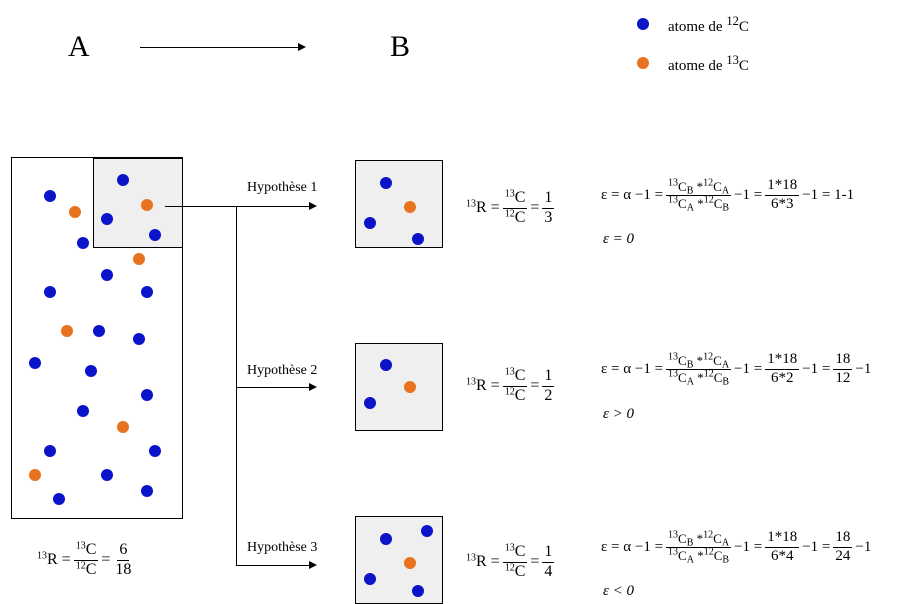 The height and width of the screenshot is (604, 924). Describe the element at coordinates (619, 414) in the screenshot. I see `hypothesis-2-conclusion: ε > 0` at that location.